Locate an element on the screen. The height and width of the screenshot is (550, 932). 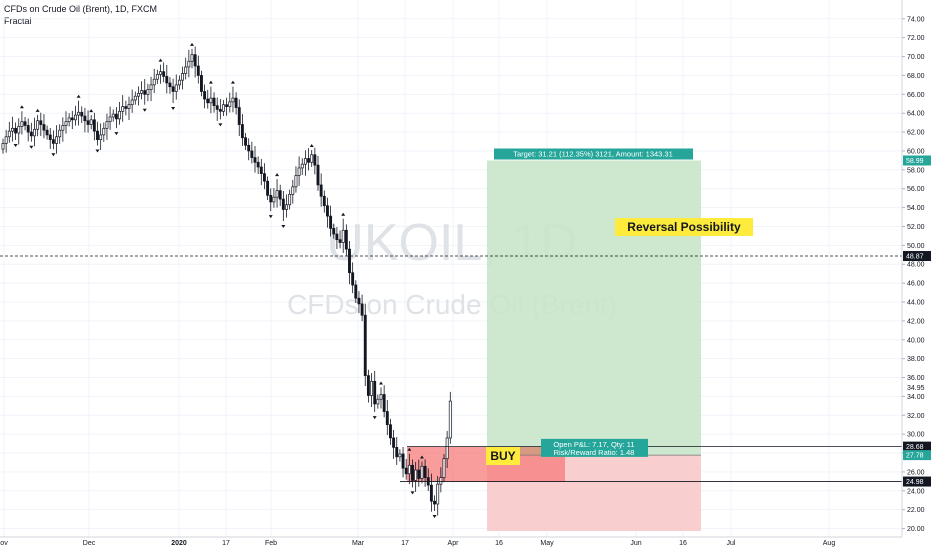
price-tick-label: 52.00 is located at coordinates (916, 227).